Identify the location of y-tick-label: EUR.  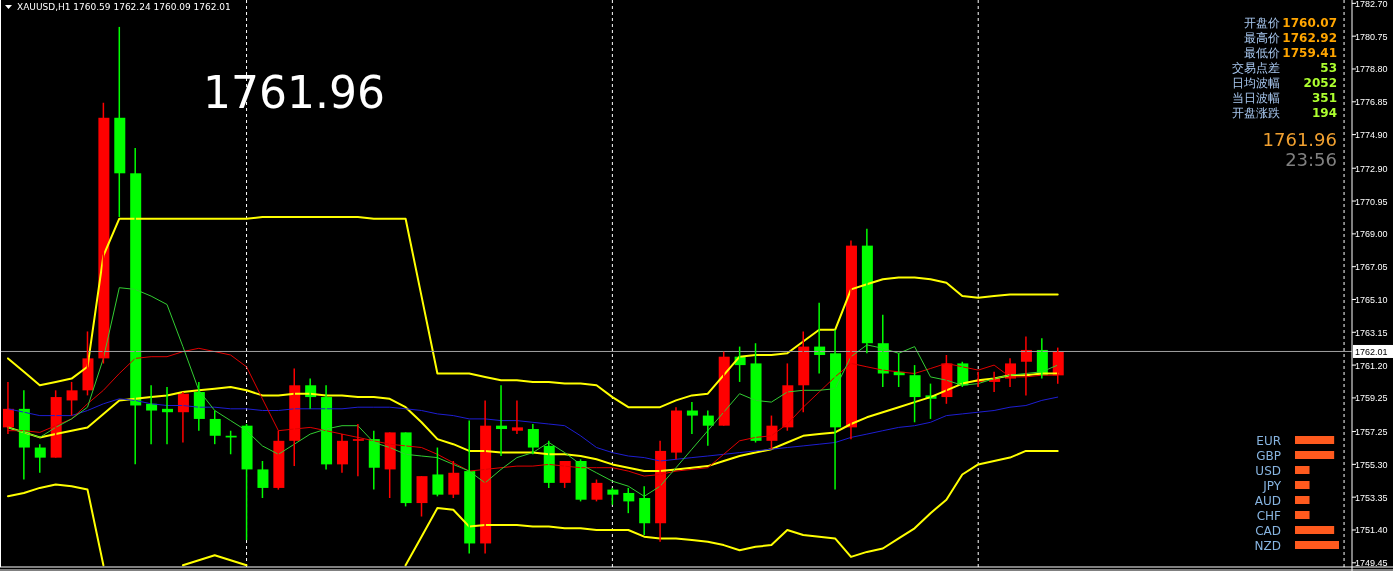
(1268, 441).